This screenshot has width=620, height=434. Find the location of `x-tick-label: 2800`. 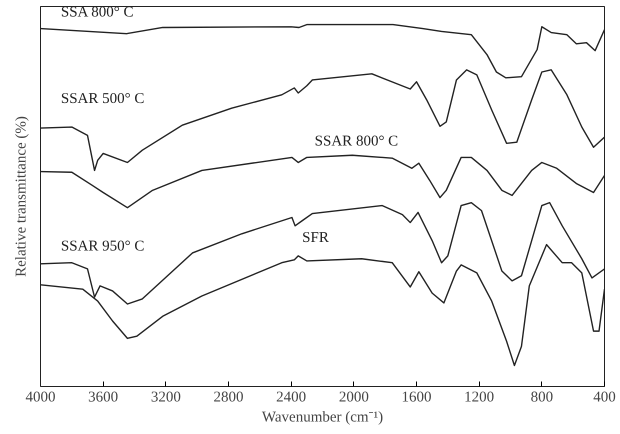

x-tick-label: 2800 is located at coordinates (229, 398).